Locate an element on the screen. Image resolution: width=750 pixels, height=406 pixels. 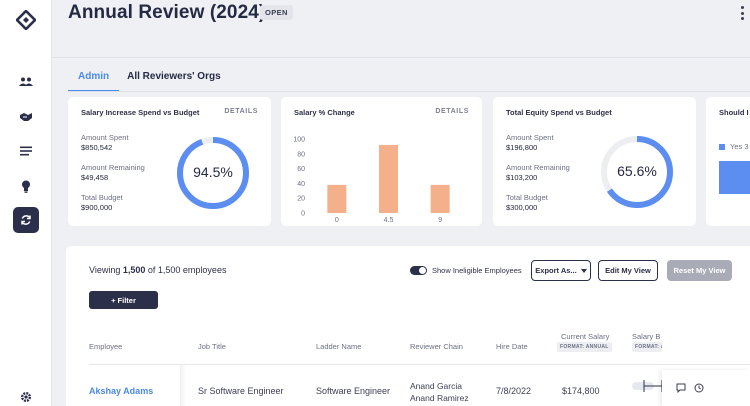
partial-bar is located at coordinates (734, 177).